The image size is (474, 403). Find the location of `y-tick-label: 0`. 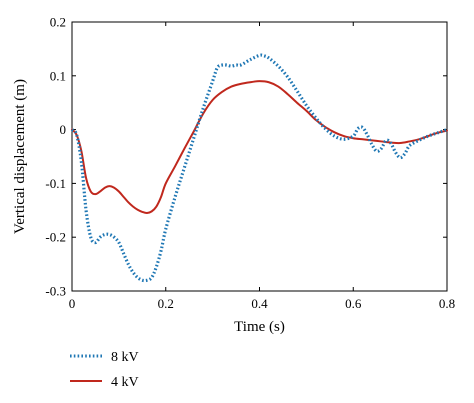

y-tick-label: 0 is located at coordinates (63, 129).